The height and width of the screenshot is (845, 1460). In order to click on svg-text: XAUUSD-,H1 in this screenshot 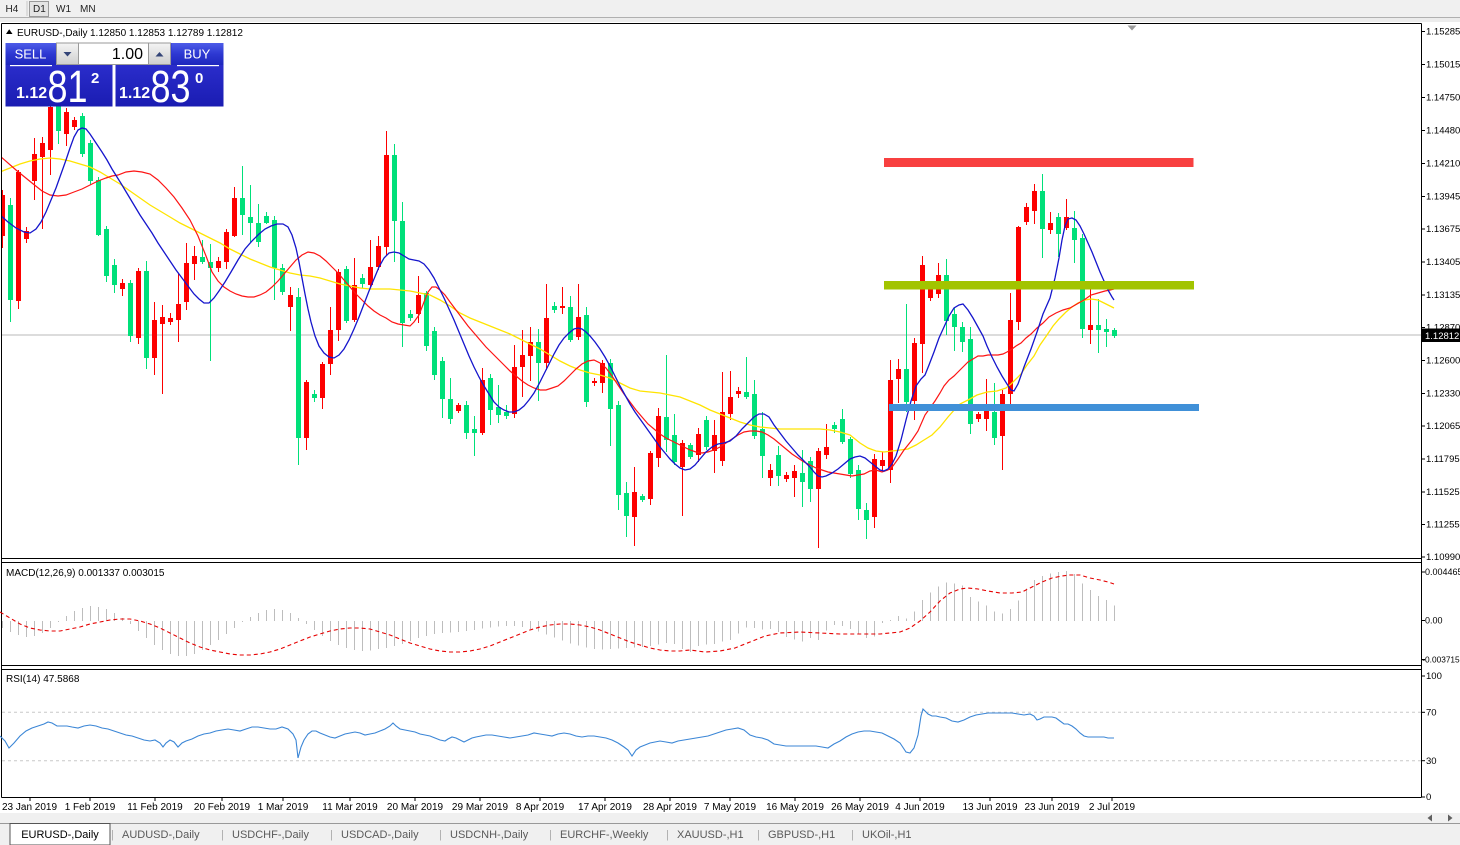, I will do `click(710, 835)`.